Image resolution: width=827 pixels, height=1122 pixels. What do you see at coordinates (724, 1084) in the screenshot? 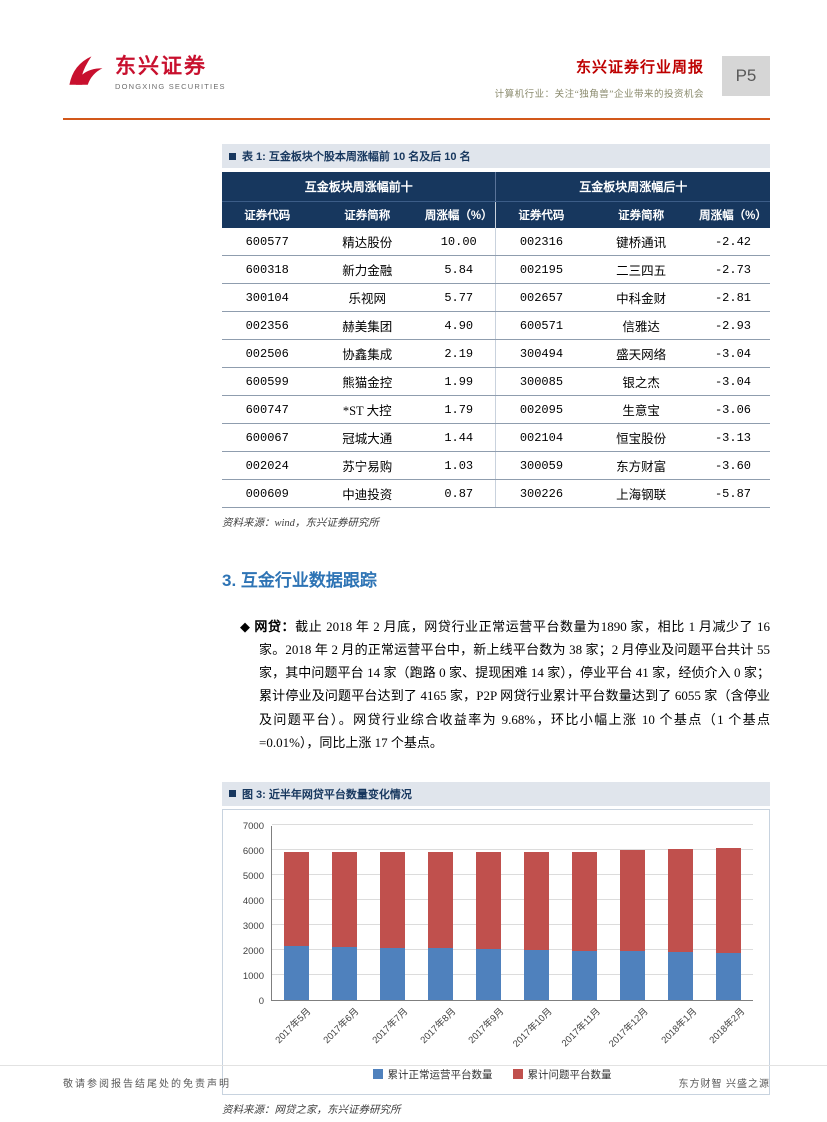
I see `footer-slogan: 东方财智 兴盛之源` at bounding box center [724, 1084].